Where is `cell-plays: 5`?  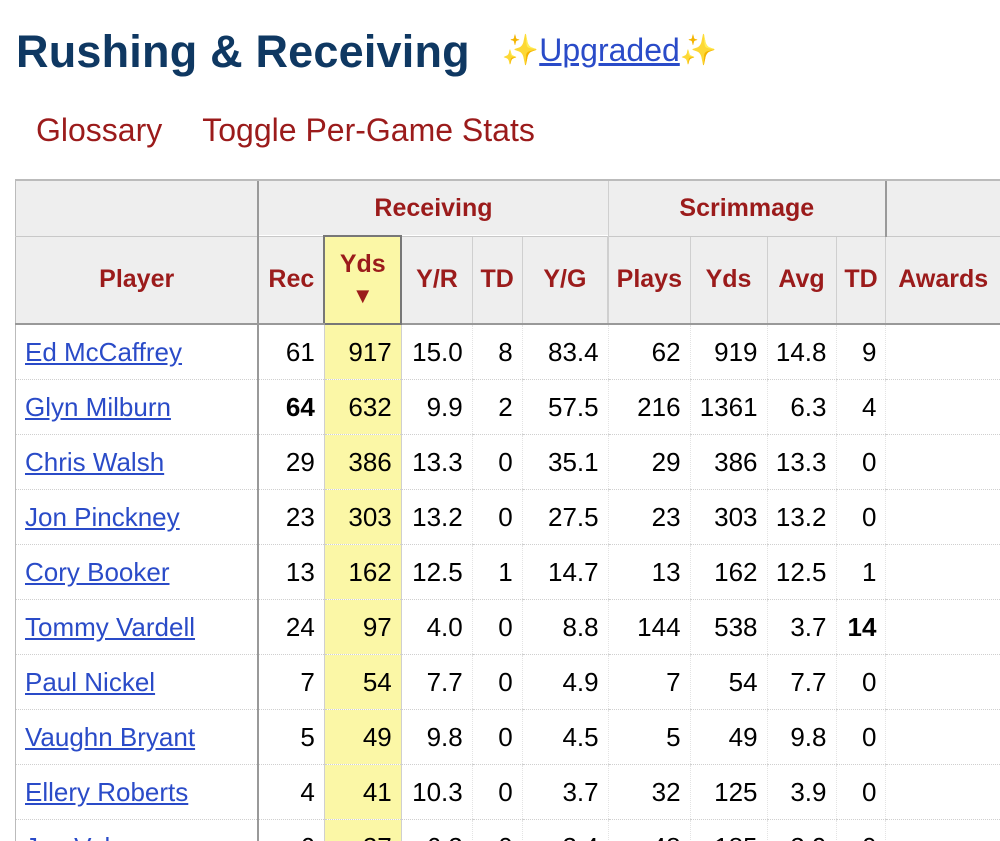 cell-plays: 5 is located at coordinates (649, 737).